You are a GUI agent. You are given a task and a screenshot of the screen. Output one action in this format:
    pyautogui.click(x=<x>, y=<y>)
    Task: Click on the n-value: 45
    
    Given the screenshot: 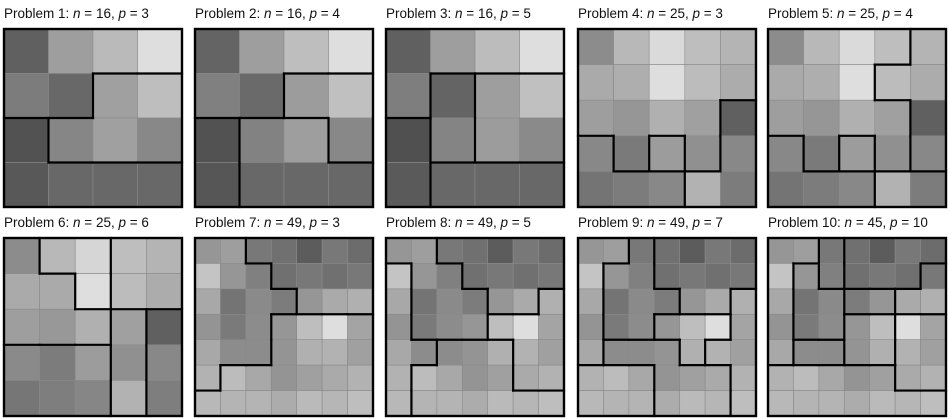 What is the action you would take?
    pyautogui.click(x=875, y=222)
    